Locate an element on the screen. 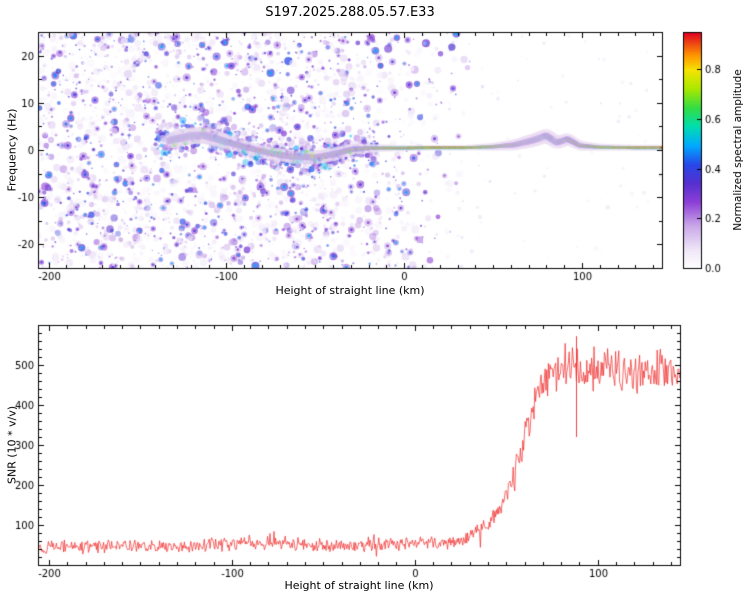 This screenshot has width=750, height=600. snr-x-axis-label: Height of straight line (km) is located at coordinates (359, 585).